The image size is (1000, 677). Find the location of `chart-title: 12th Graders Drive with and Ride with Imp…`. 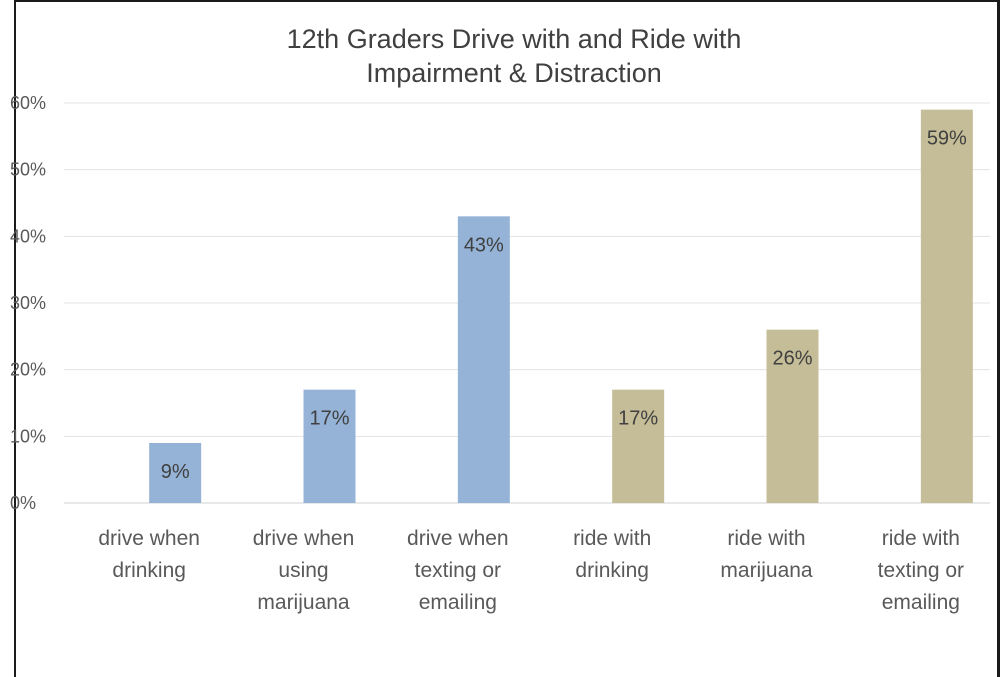

chart-title: 12th Graders Drive with and Ride with Imp… is located at coordinates (514, 56).